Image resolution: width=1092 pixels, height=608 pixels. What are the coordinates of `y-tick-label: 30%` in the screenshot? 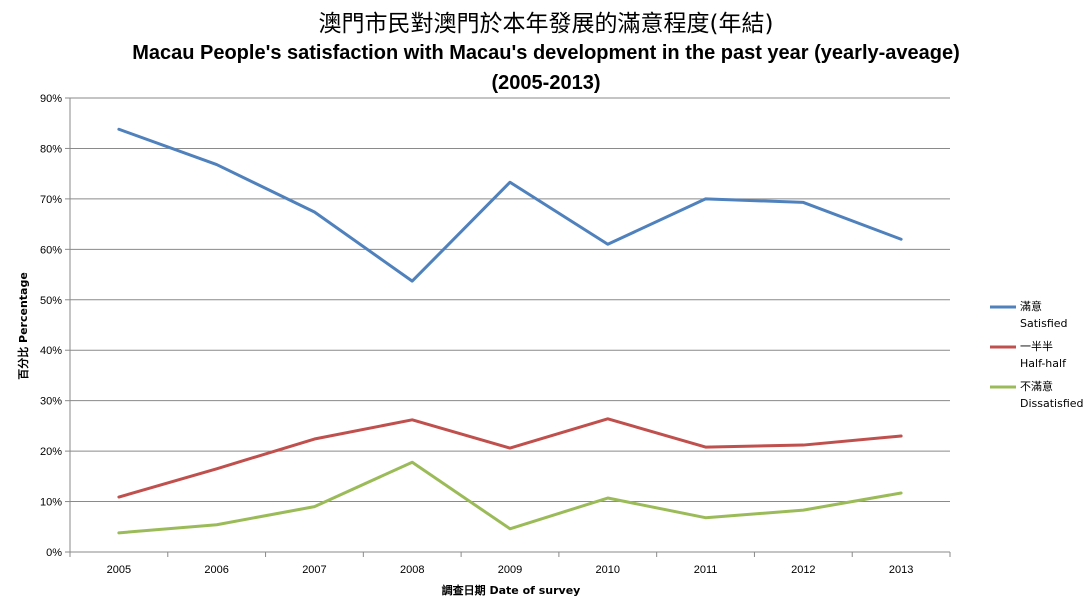 It's located at (51, 402).